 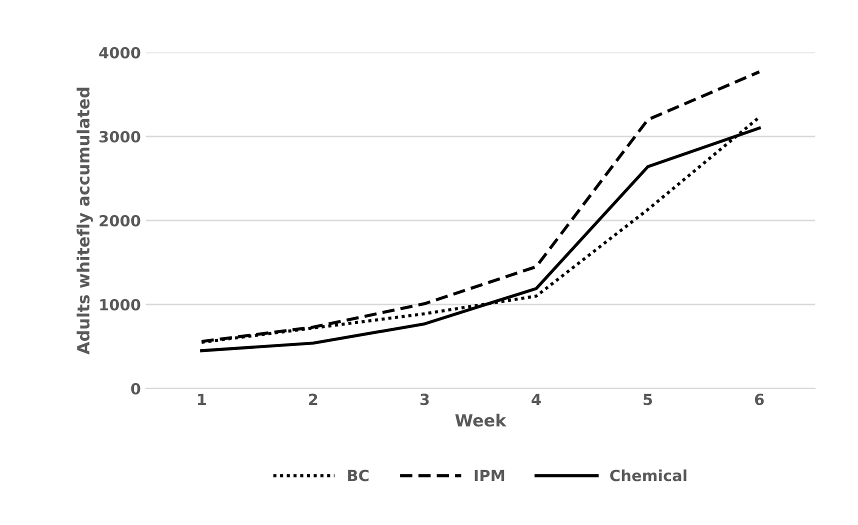 I want to click on x-tick-label: 2, so click(x=313, y=399).